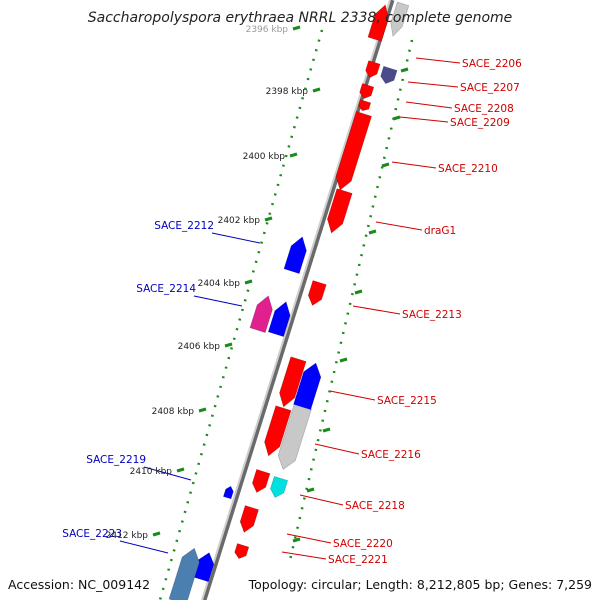  Describe the element at coordinates (261, 314) in the screenshot. I see `gene-arrow-magenta` at that location.